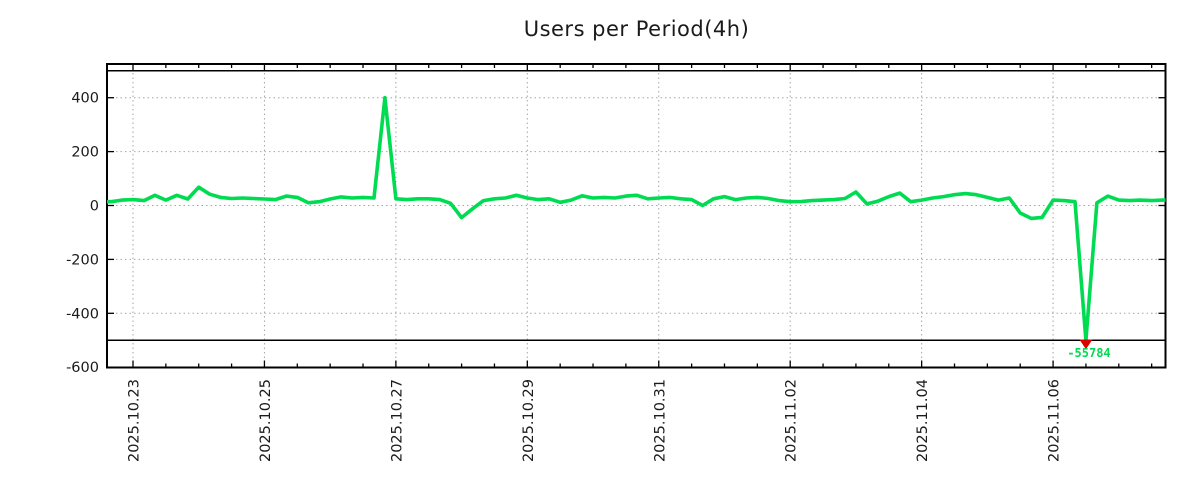 This screenshot has height=500, width=1200. Describe the element at coordinates (636, 29) in the screenshot. I see `chart-title: Users per Period(4h)` at that location.